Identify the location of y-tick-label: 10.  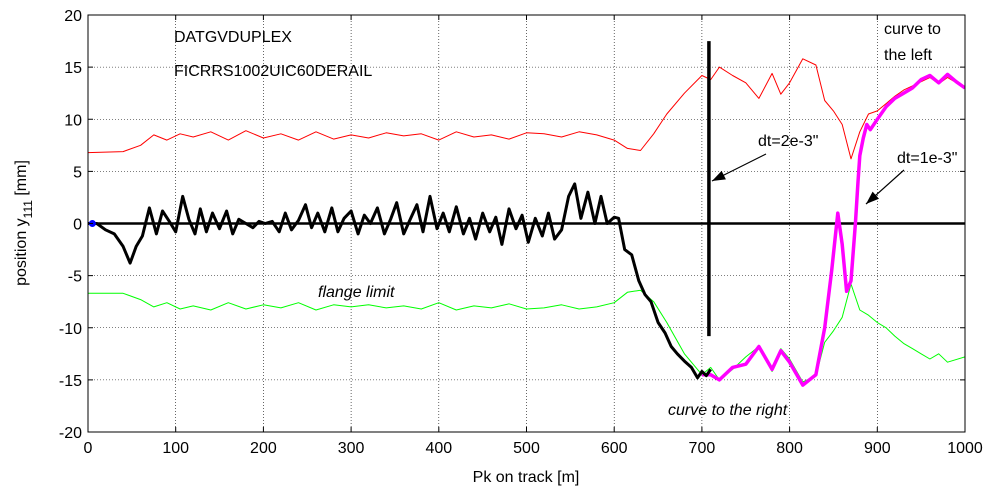
(73, 120).